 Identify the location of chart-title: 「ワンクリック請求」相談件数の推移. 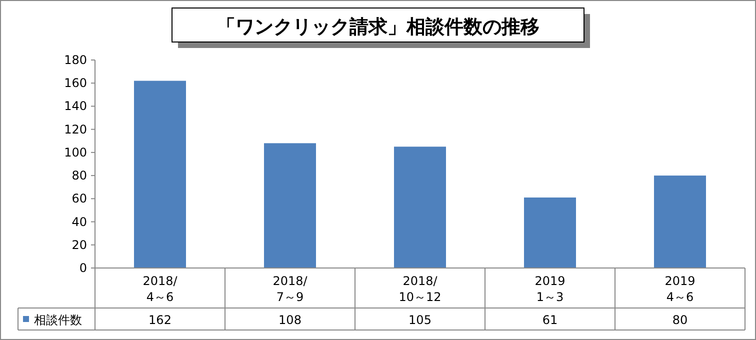
(378, 27).